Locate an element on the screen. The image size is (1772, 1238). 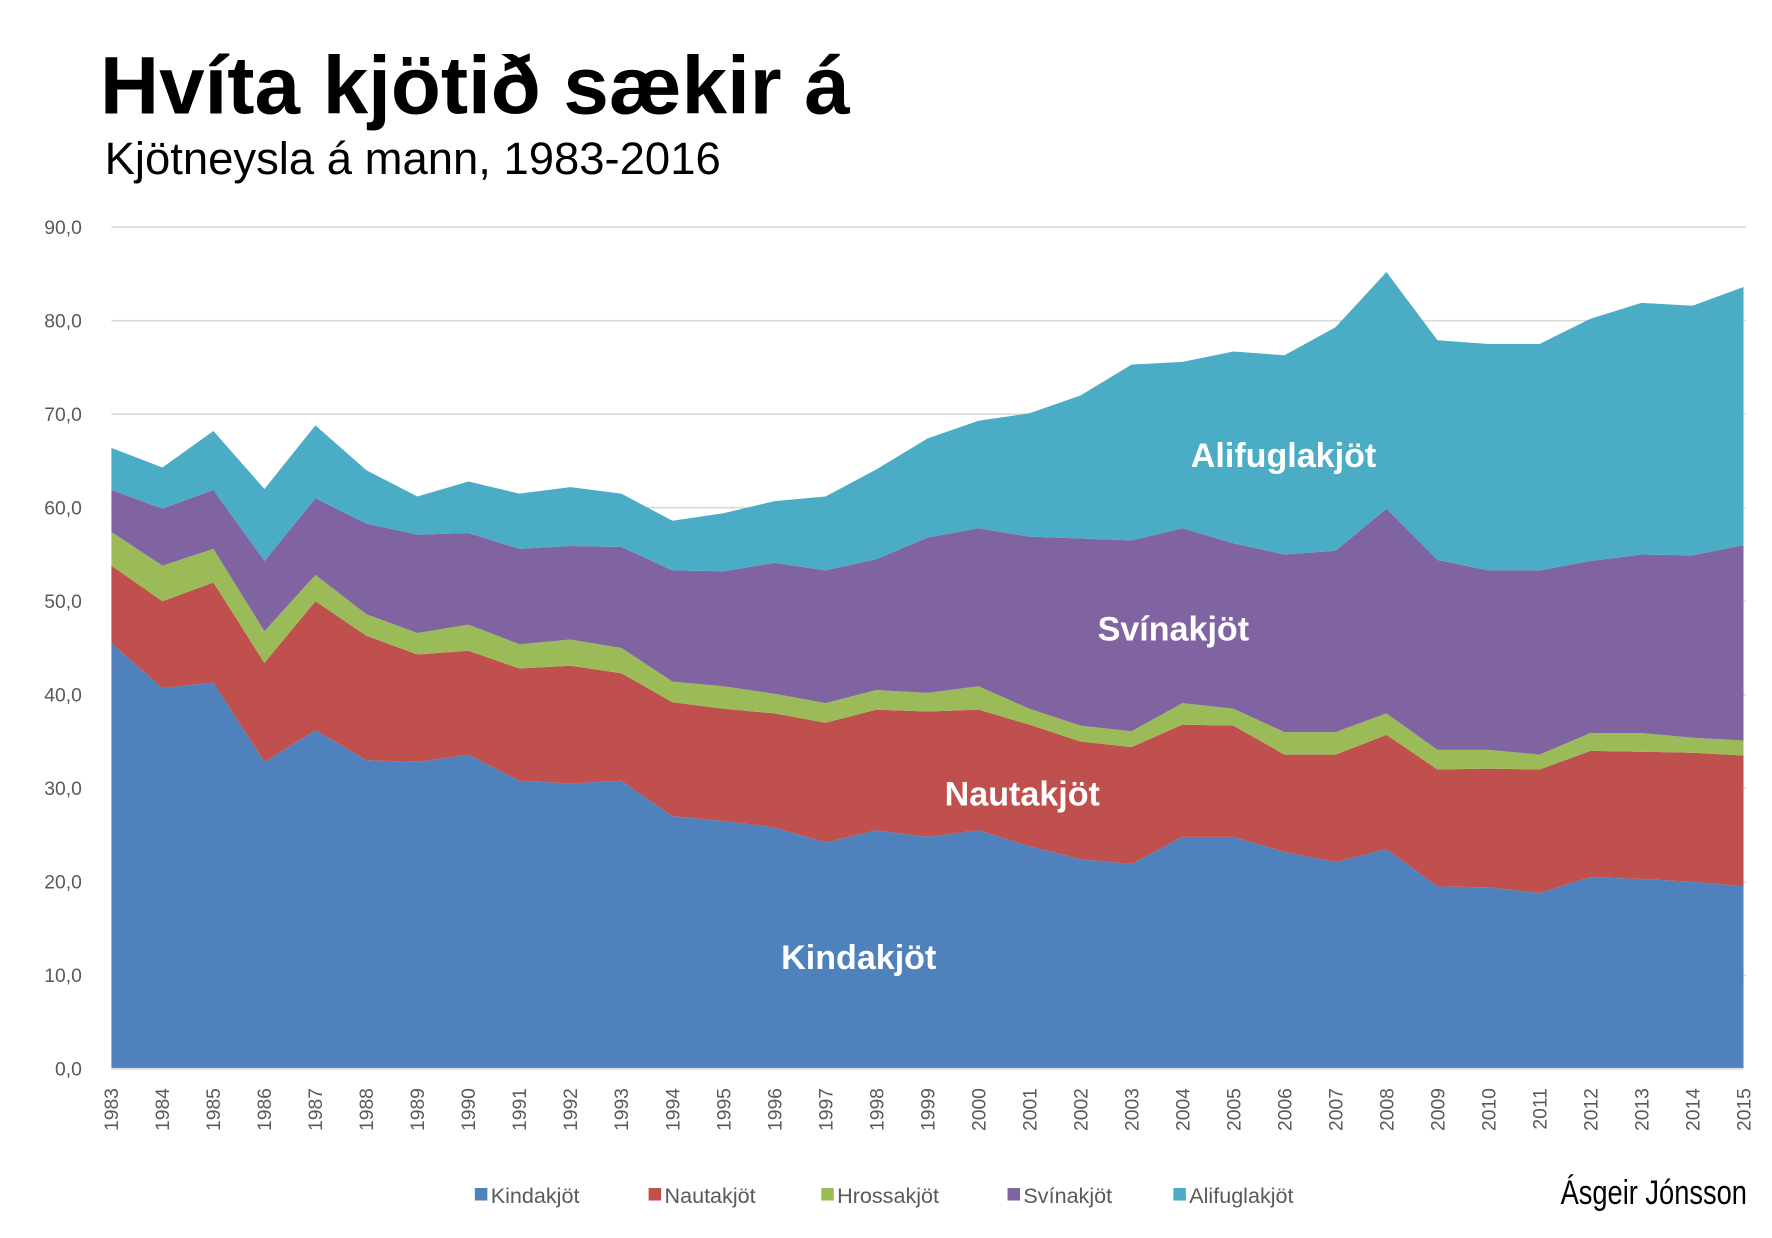
legend-item: Hrossakjöt is located at coordinates (880, 1195).